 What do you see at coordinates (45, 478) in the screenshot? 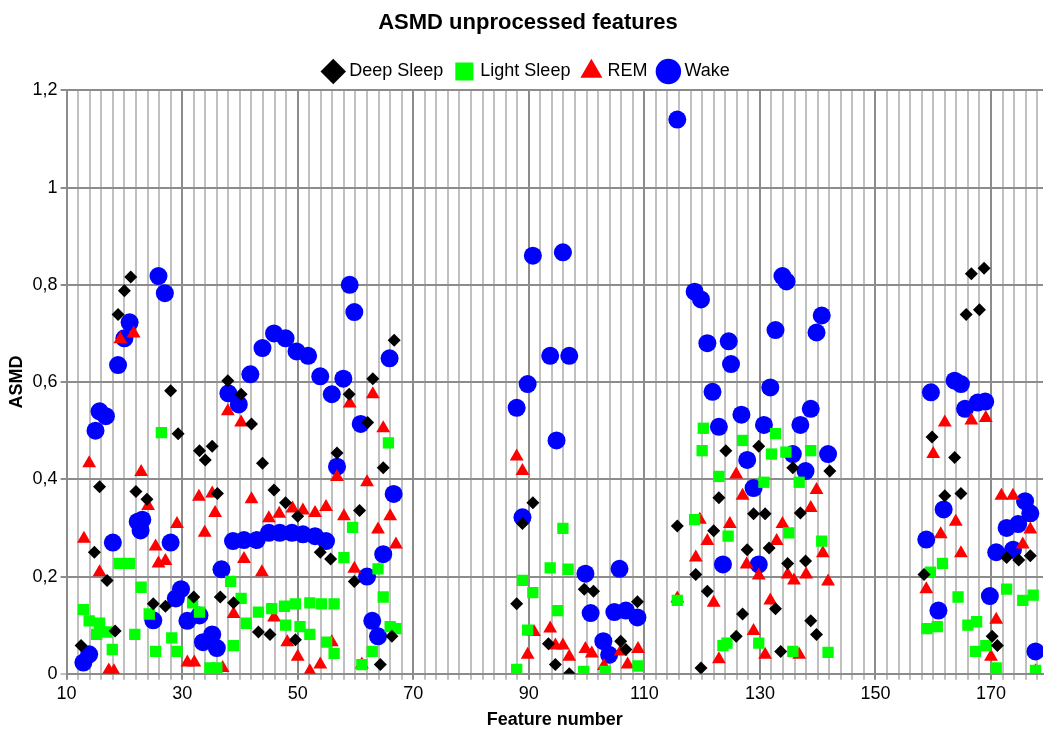
I see `y-tick-label: 0,4` at bounding box center [45, 478].